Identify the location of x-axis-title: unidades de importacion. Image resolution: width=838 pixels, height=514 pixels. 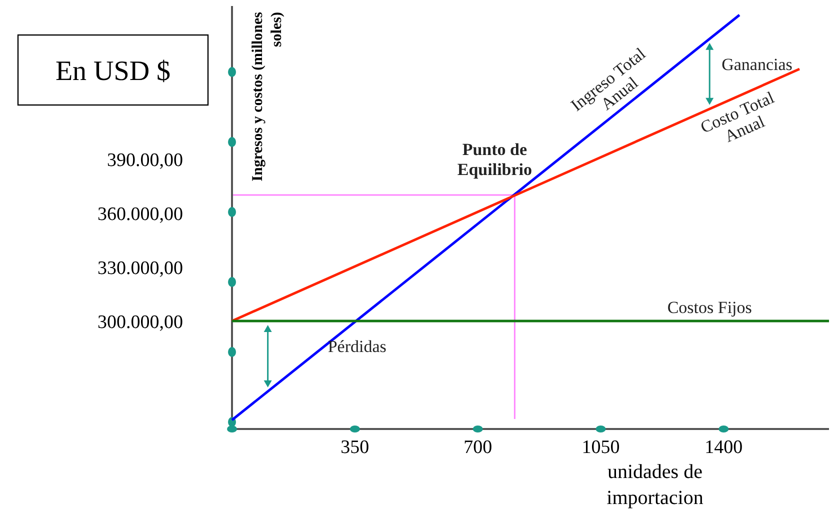
(655, 485).